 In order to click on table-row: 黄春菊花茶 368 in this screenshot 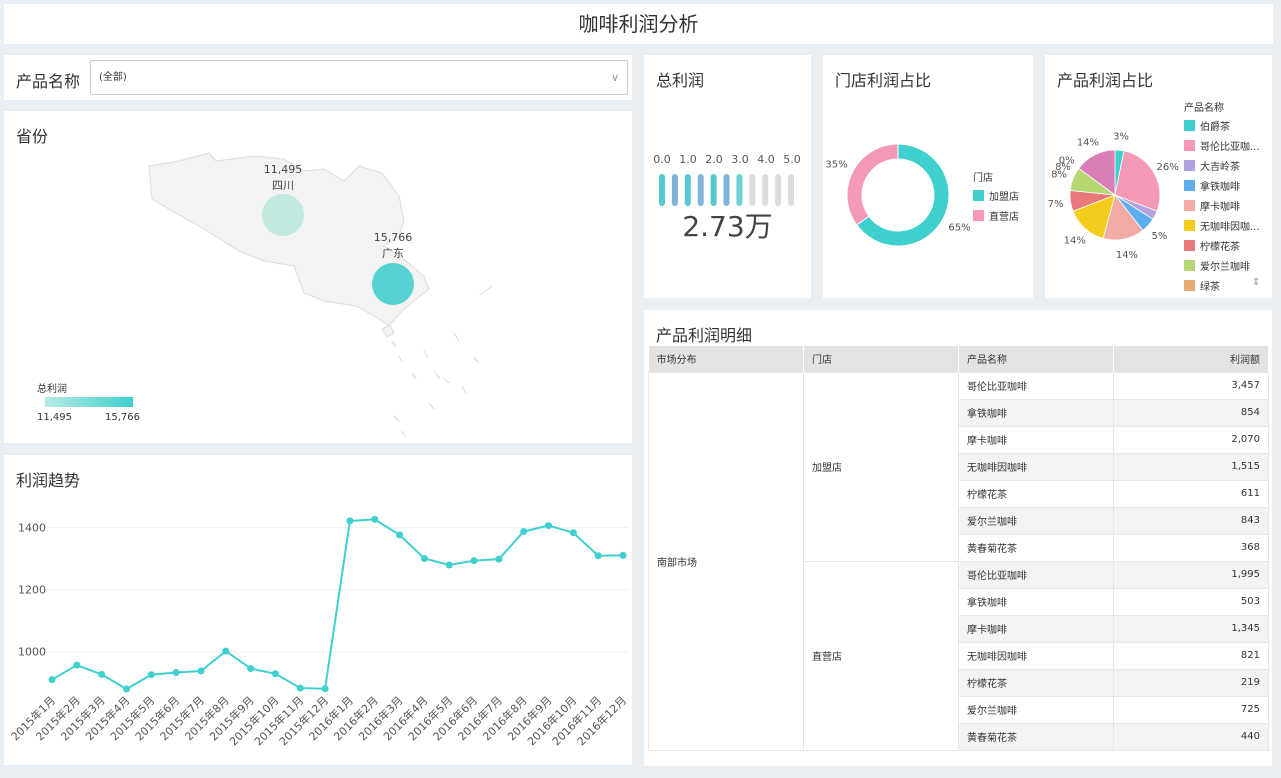, I will do `click(959, 547)`.